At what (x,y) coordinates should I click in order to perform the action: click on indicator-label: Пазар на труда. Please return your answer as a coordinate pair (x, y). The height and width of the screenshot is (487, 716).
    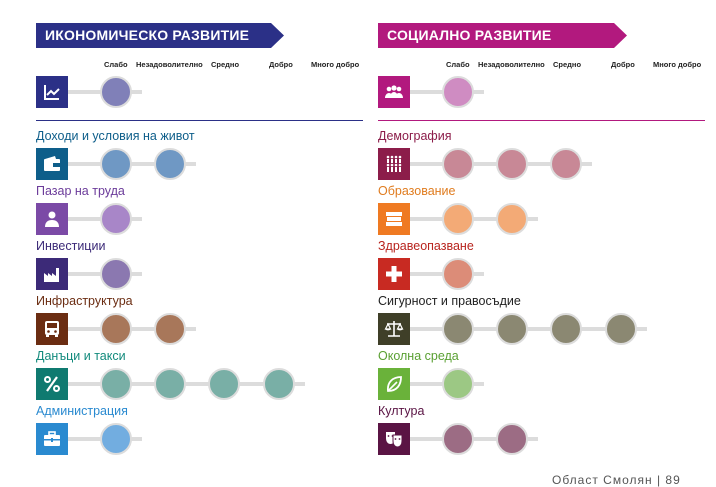
    Looking at the image, I should click on (80, 191).